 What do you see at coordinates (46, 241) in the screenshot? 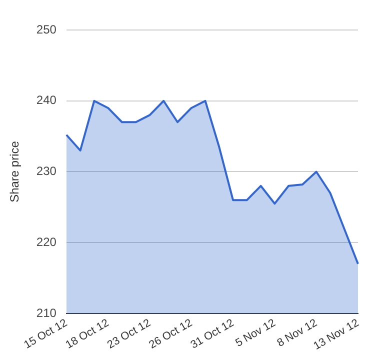
I see `y-tick-label: 220` at bounding box center [46, 241].